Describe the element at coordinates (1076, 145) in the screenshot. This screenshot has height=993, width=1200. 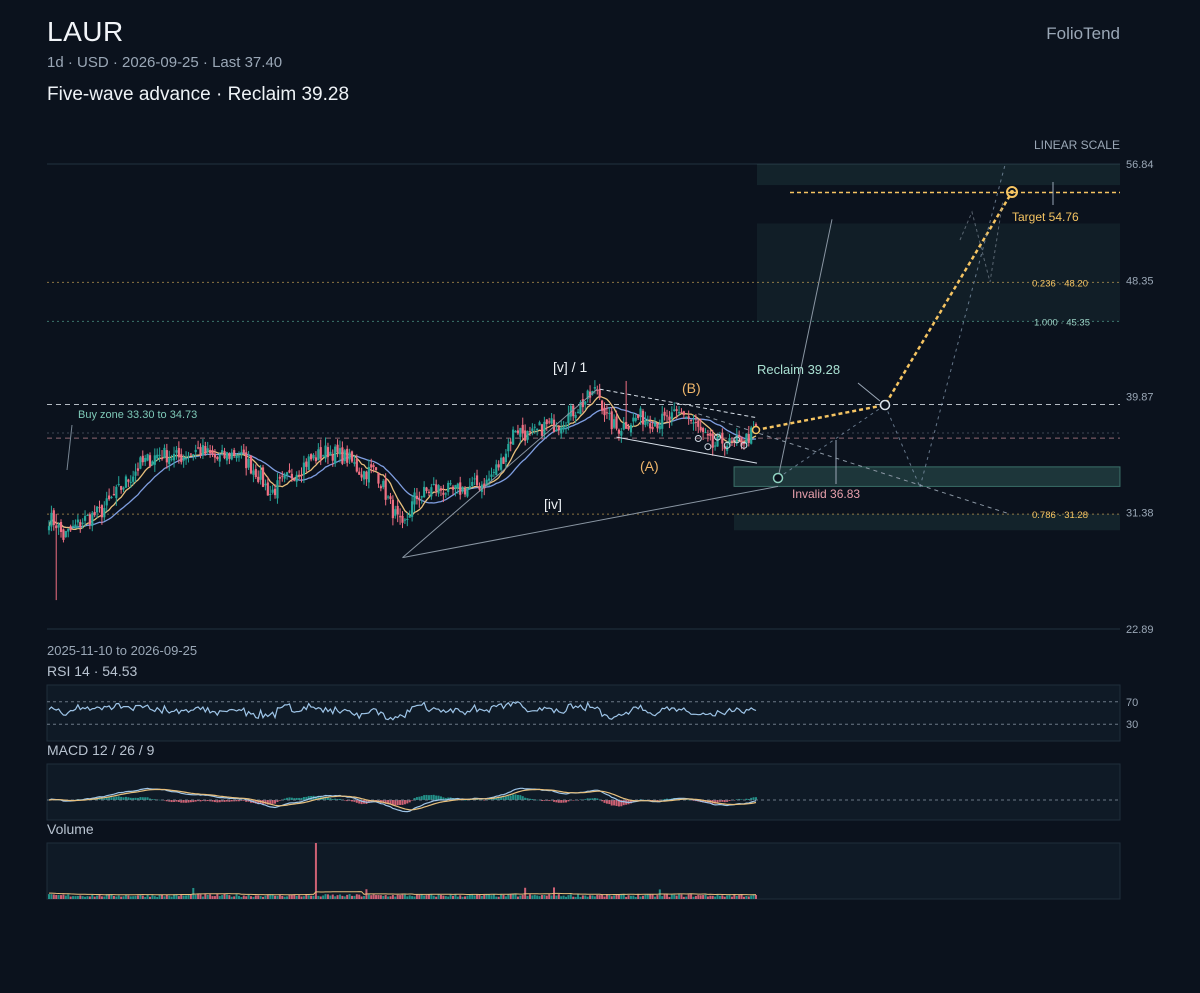
I see `scale-mode-label: LINEAR SCALE` at that location.